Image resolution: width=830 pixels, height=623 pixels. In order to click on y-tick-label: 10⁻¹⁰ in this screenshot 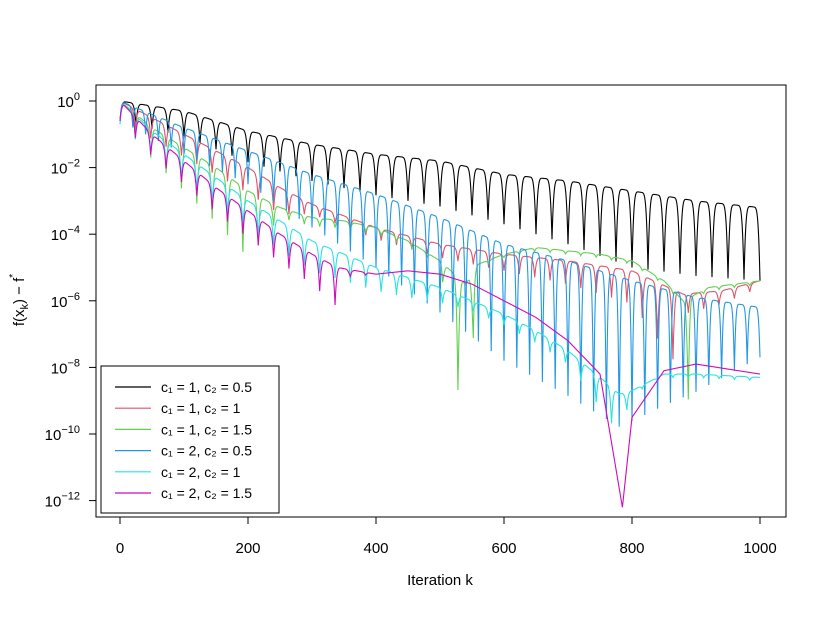, I will do `click(62, 434)`.